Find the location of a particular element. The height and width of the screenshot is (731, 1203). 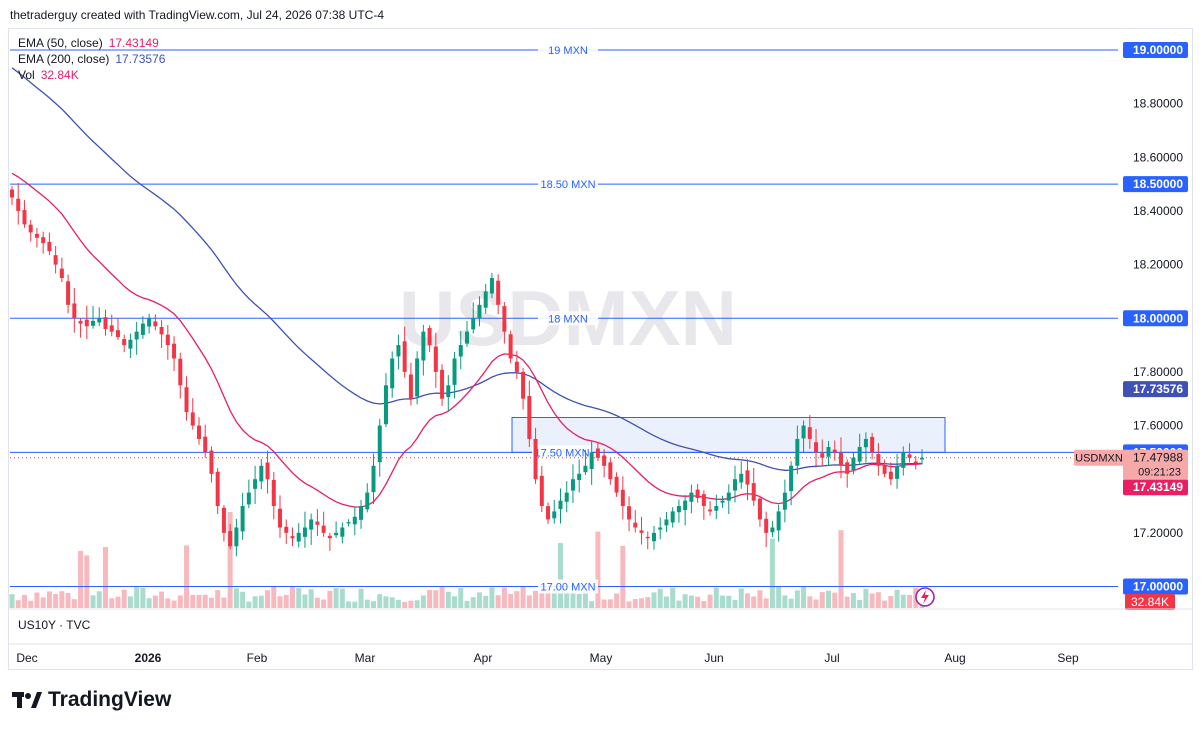

tradingview-logo: TradingView is located at coordinates (91, 700).